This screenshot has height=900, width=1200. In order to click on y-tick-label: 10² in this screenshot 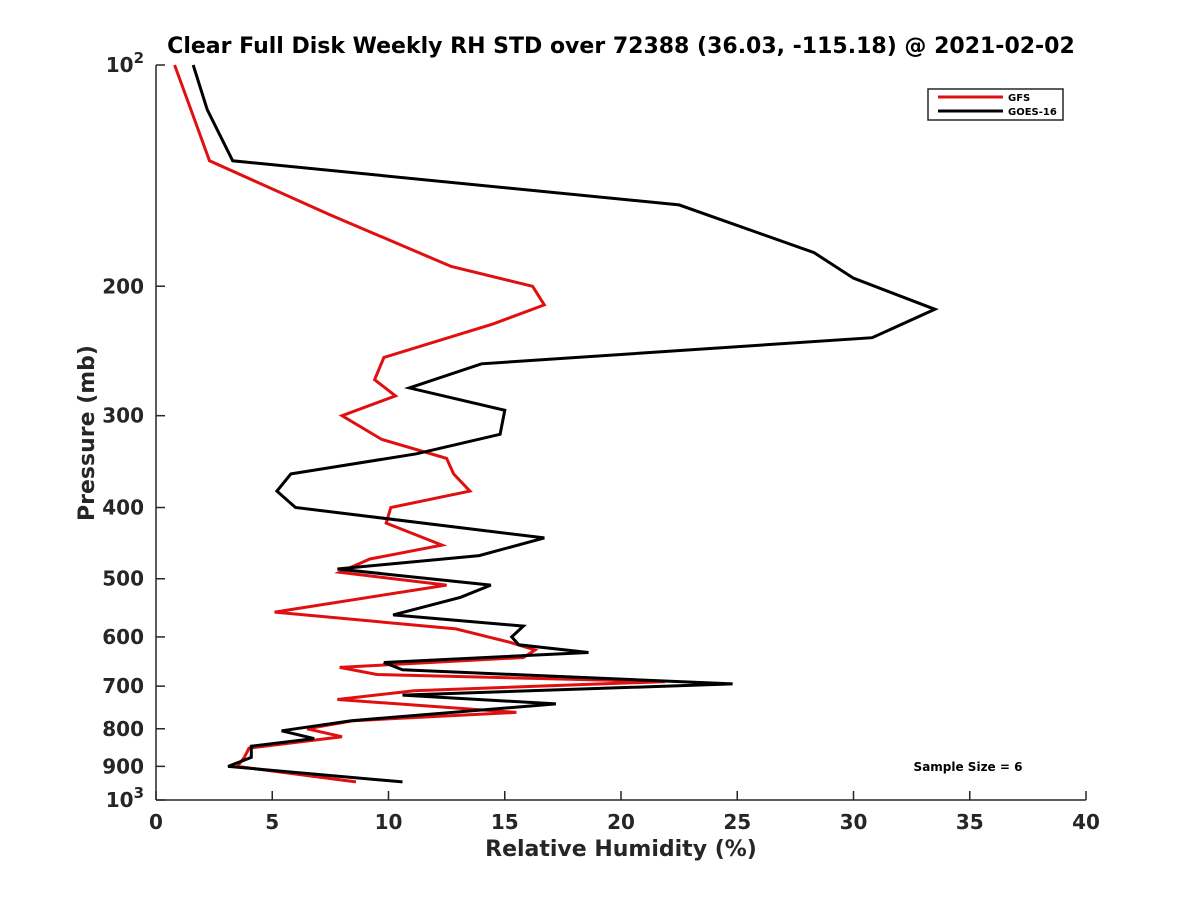, I will do `click(125, 63)`.